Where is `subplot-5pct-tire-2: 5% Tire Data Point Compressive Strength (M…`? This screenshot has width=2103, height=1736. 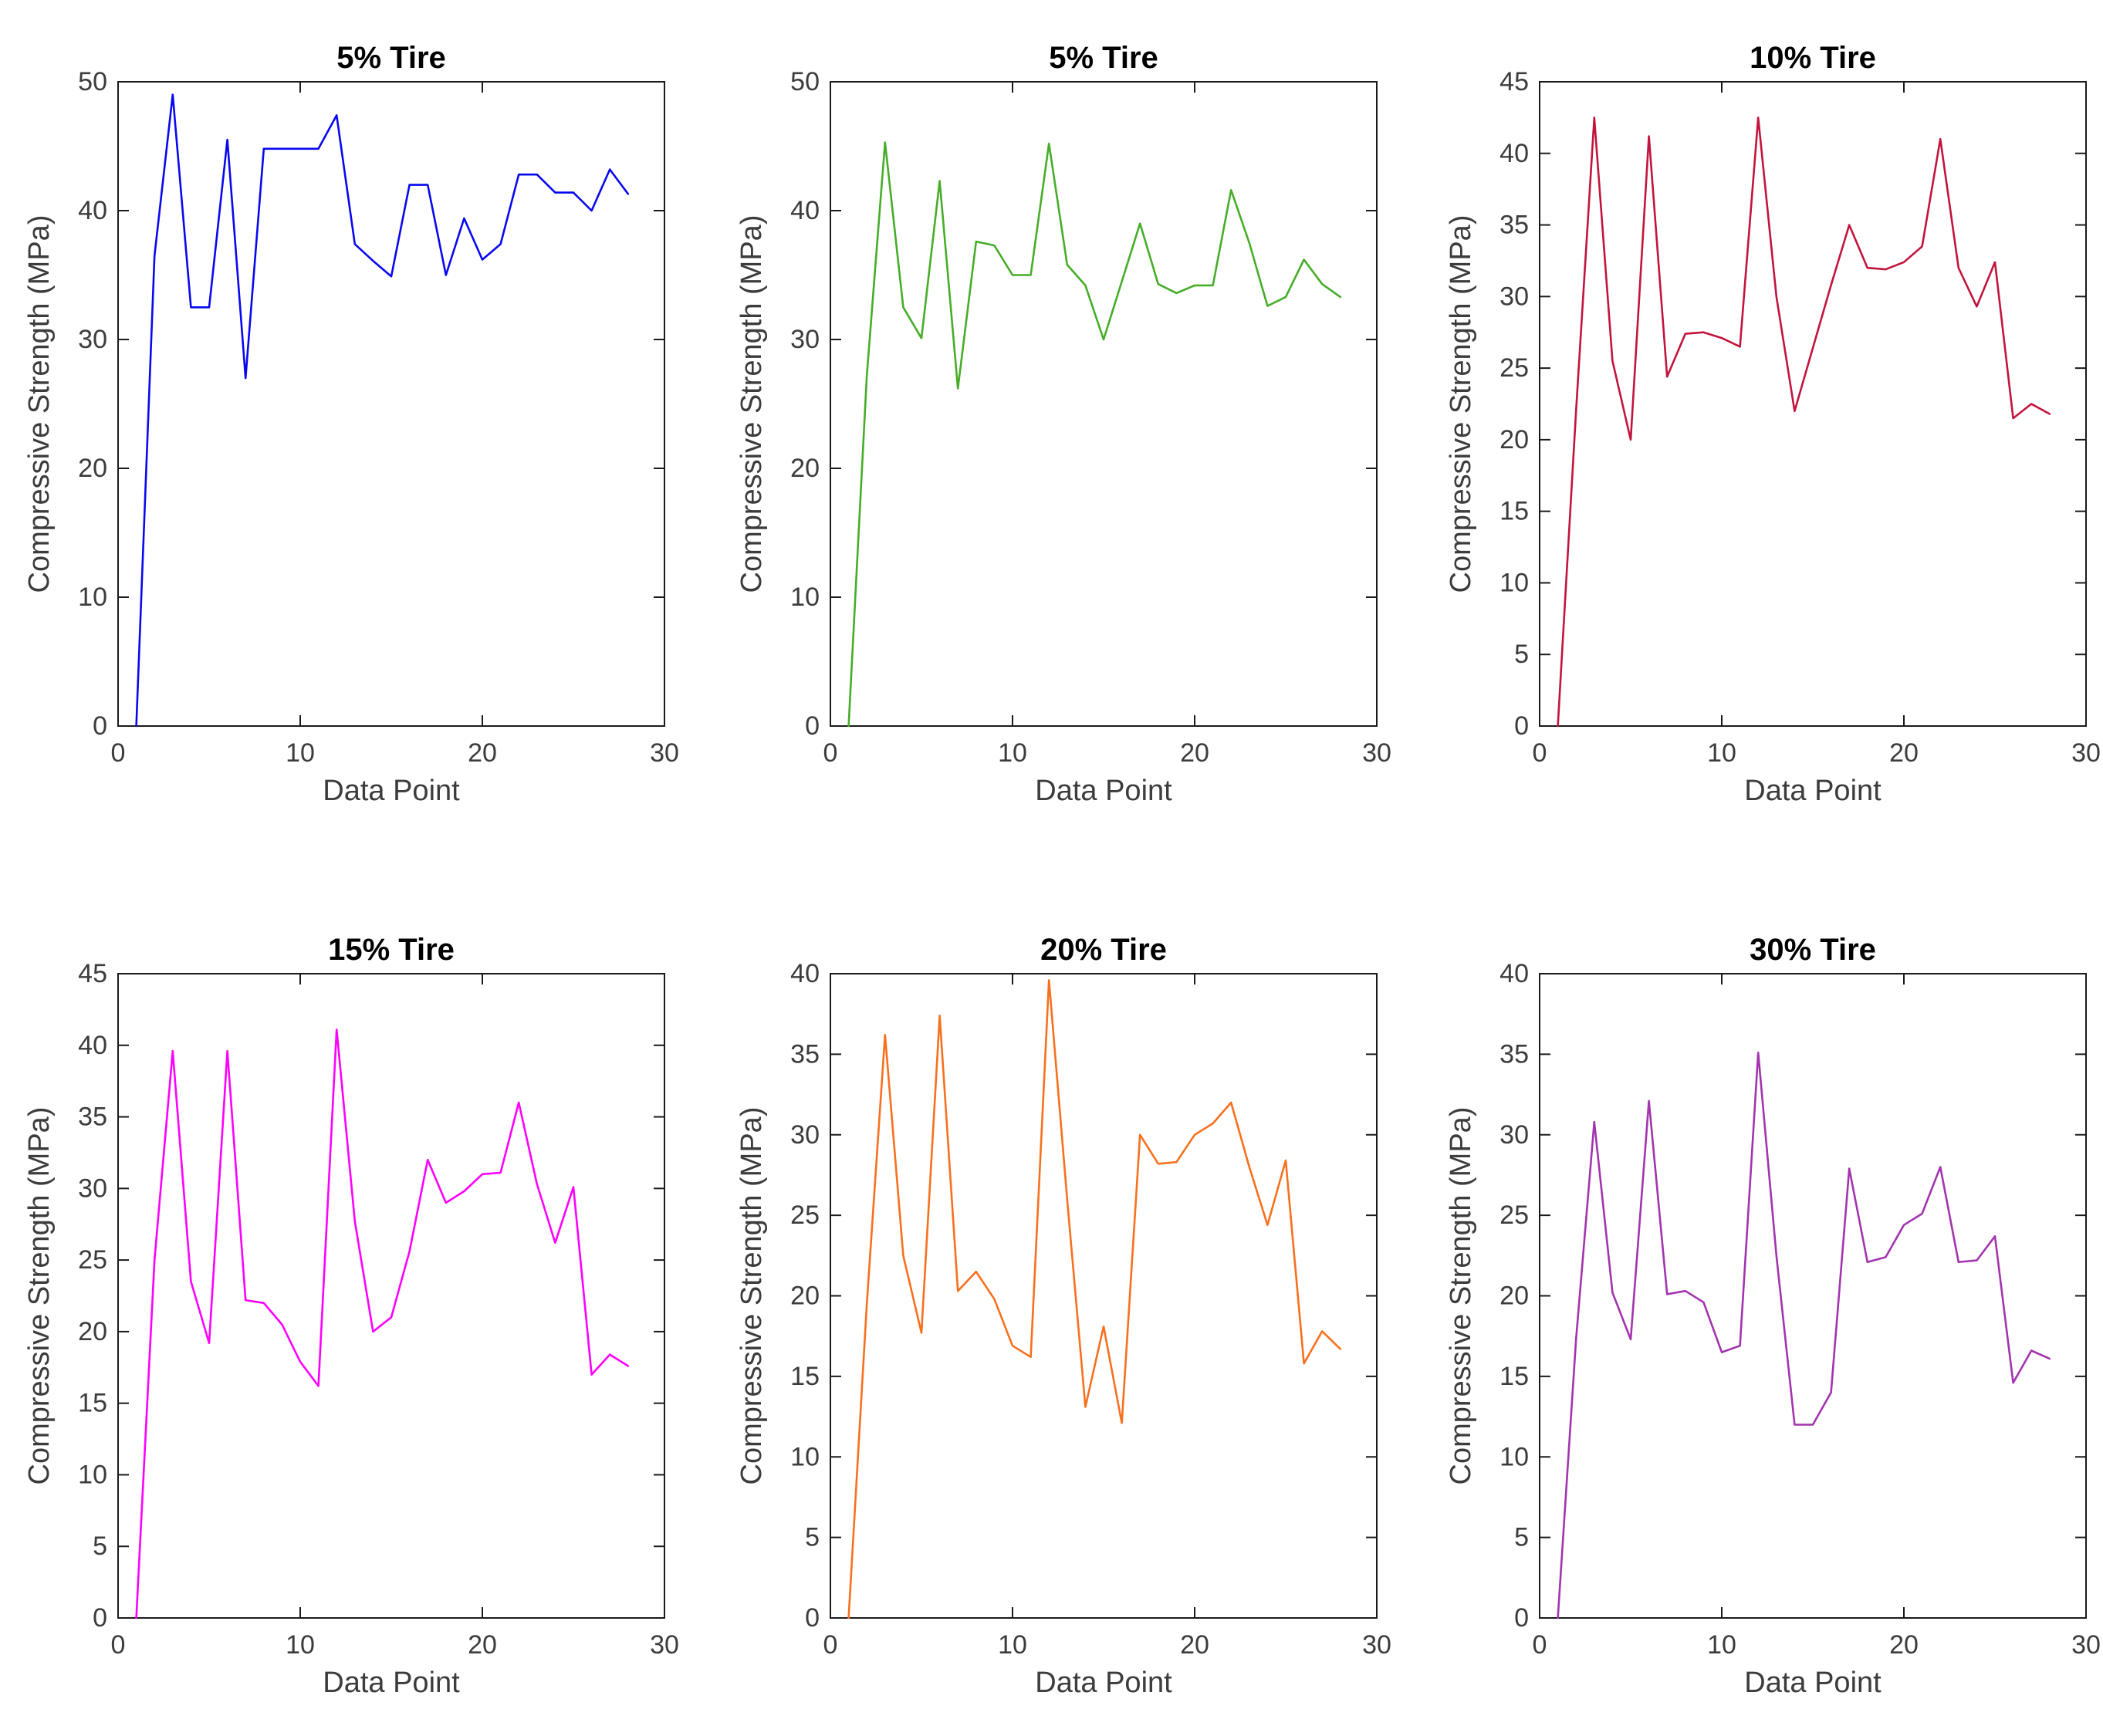 subplot-5pct-tire-2: 5% Tire Data Point Compressive Strength (M… is located at coordinates (1063, 424).